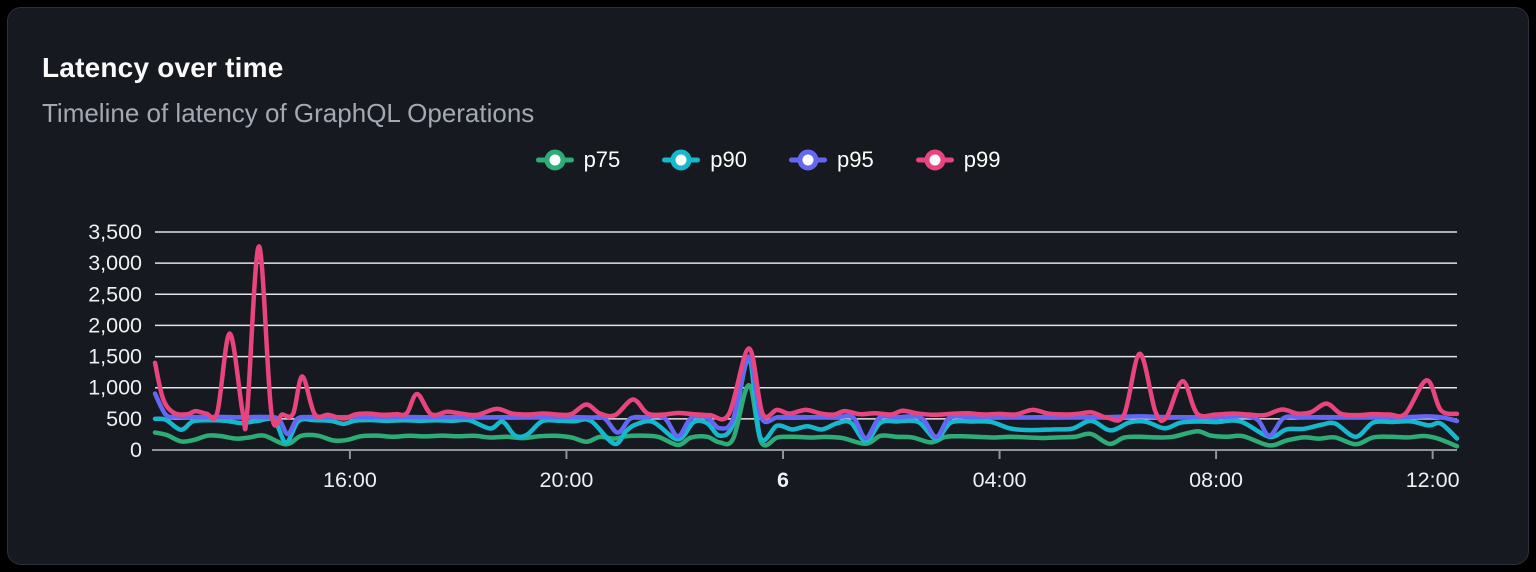 Image resolution: width=1536 pixels, height=572 pixels. What do you see at coordinates (578, 160) in the screenshot?
I see `legend-item-p75: p75` at bounding box center [578, 160].